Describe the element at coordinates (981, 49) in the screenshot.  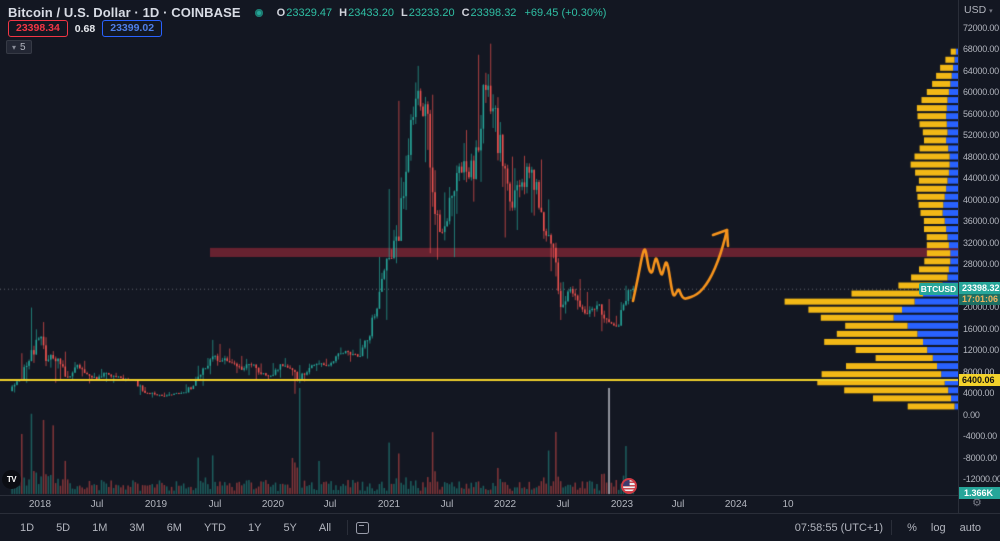
I see `price-tick-label: 68000.00` at that location.